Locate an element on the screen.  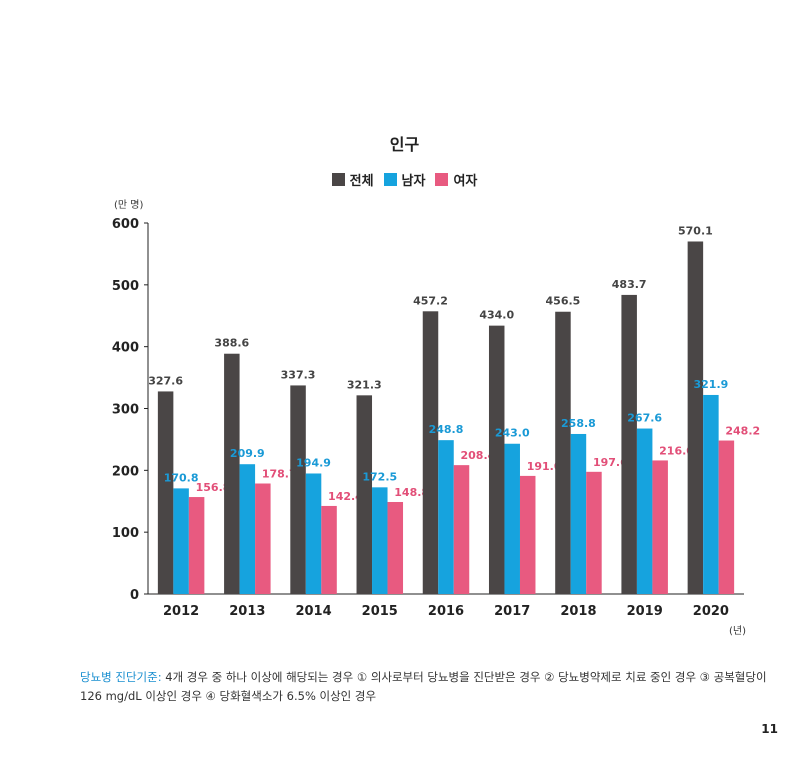
bar-여자-2012 is located at coordinates (196, 545).